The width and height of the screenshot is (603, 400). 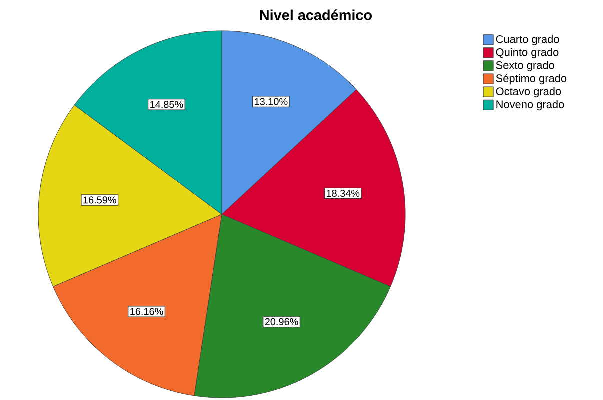 I want to click on legend-label: Noveno grado, so click(x=530, y=105).